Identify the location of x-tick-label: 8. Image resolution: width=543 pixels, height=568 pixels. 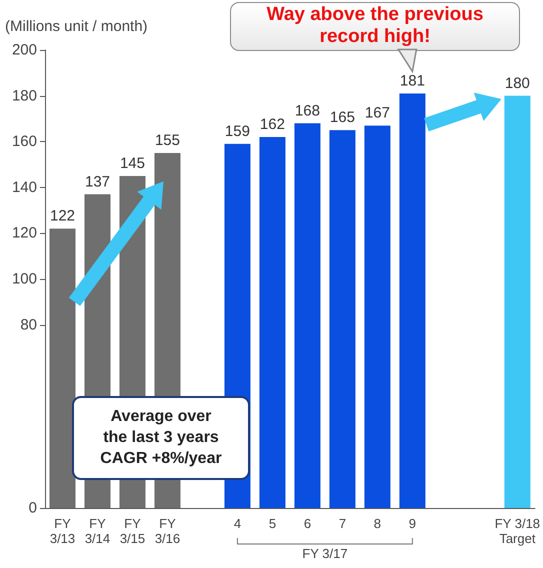
(378, 523).